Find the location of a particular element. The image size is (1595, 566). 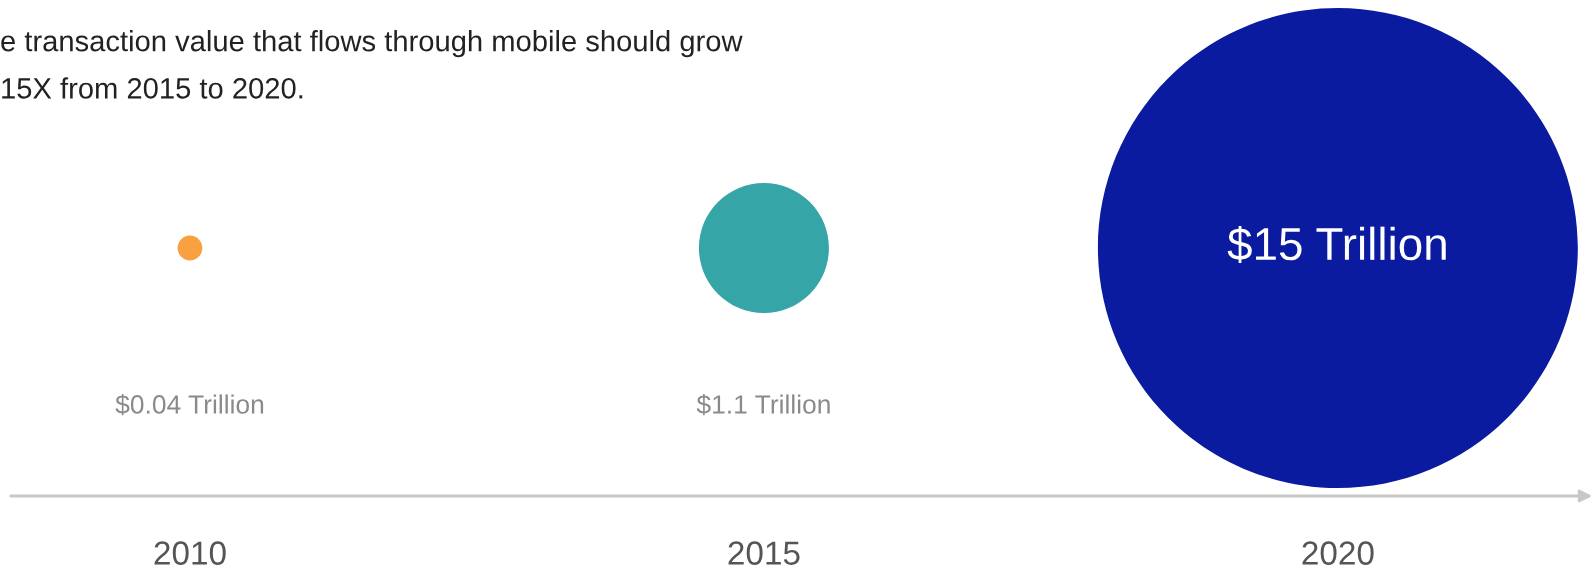

data-label: $15 Trillion is located at coordinates (1336, 244).